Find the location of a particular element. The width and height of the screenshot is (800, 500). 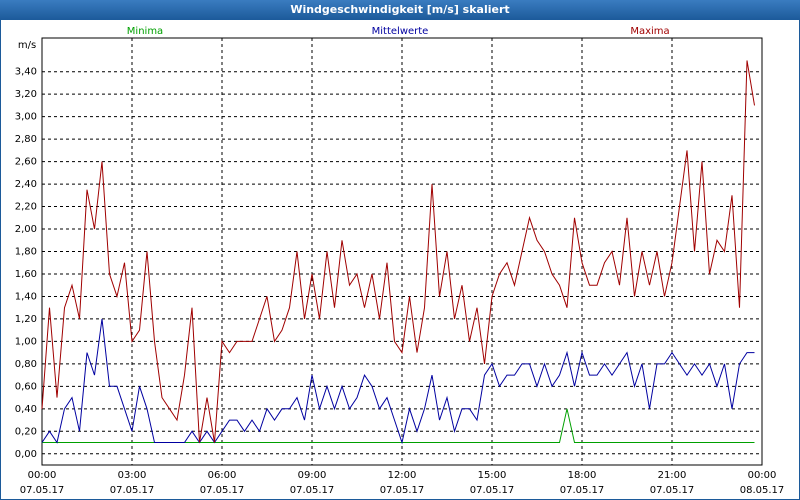

x-tick-date: 08.05.17 is located at coordinates (762, 490).